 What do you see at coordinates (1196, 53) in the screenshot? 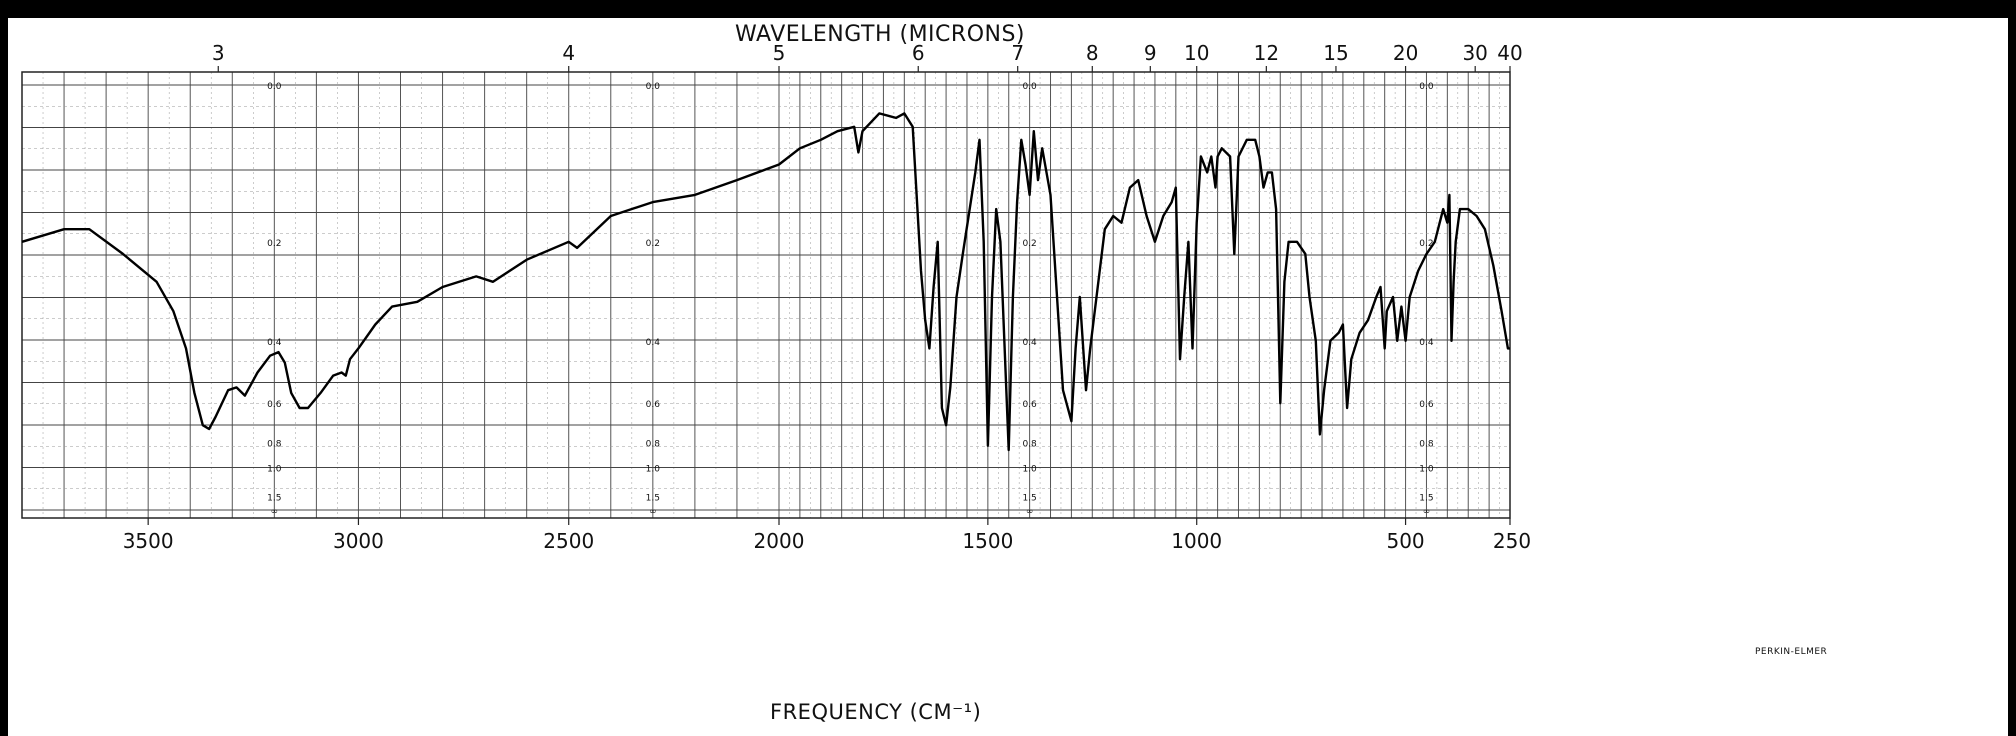
I see `top-tick-label: 10` at bounding box center [1196, 53].